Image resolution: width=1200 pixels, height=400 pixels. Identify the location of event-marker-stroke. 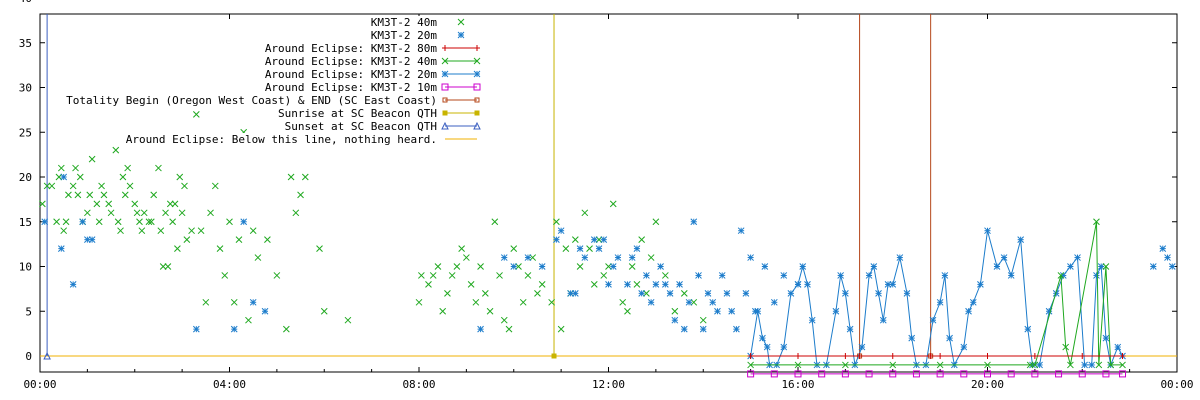
(554, 356).